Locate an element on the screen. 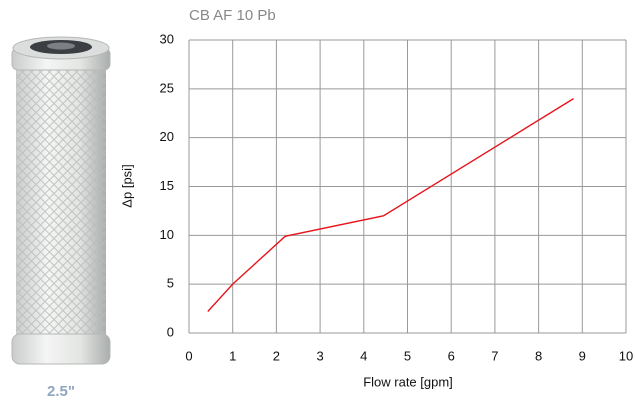  y-tick-label: 10 is located at coordinates (167, 234).